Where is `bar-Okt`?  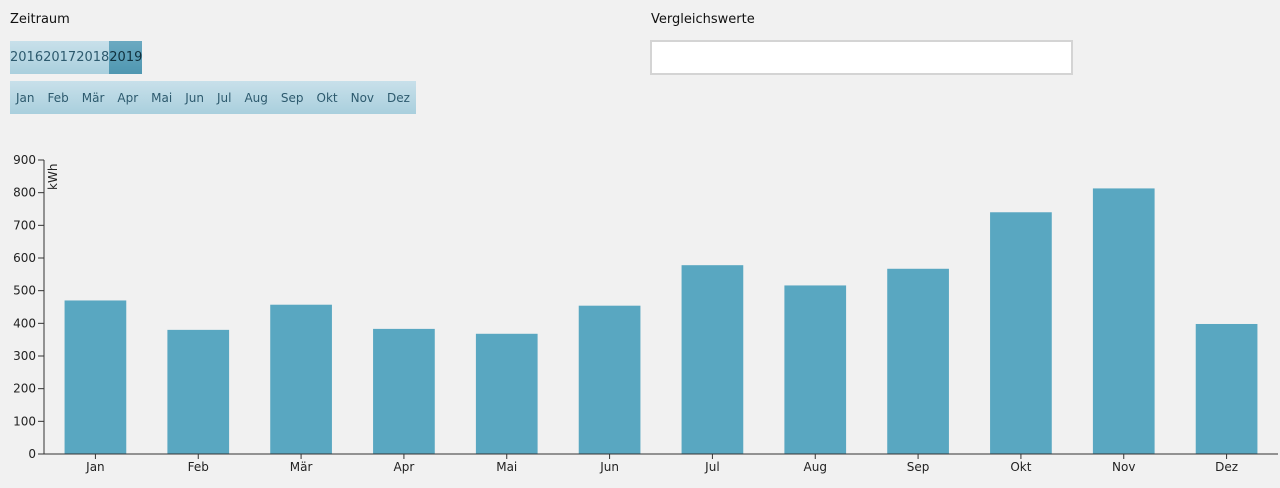 bar-Okt is located at coordinates (1021, 333).